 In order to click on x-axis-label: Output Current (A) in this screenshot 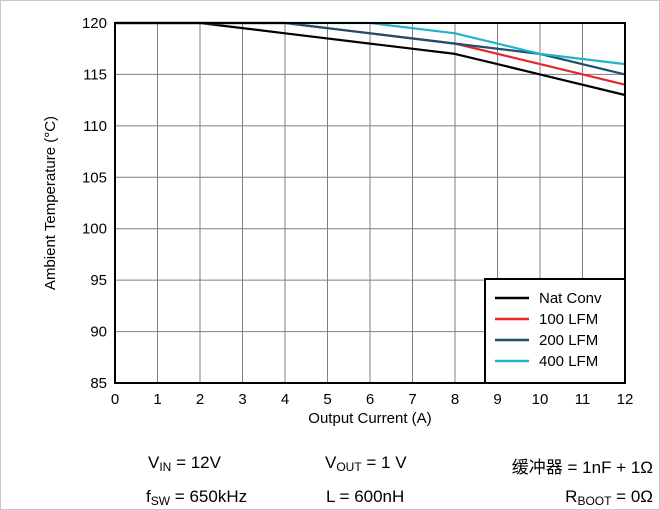, I will do `click(369, 418)`.